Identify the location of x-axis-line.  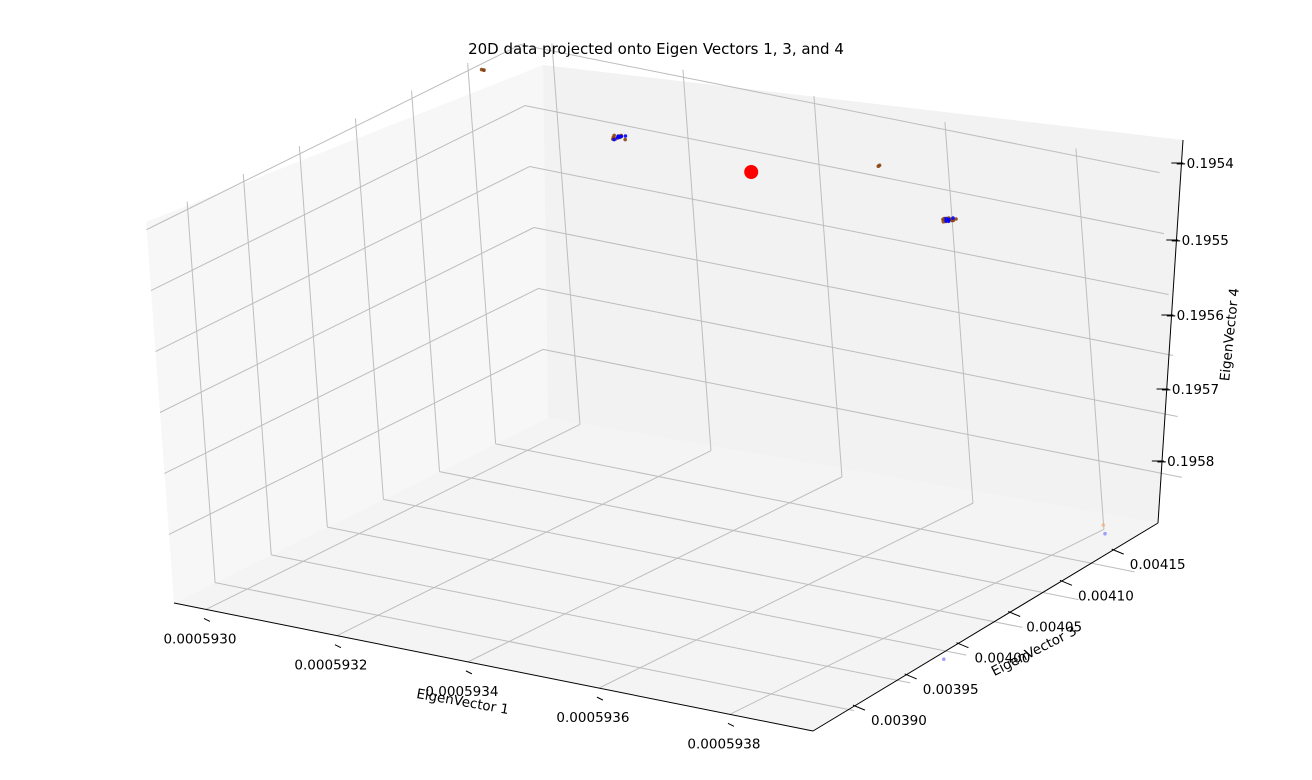
(493, 667).